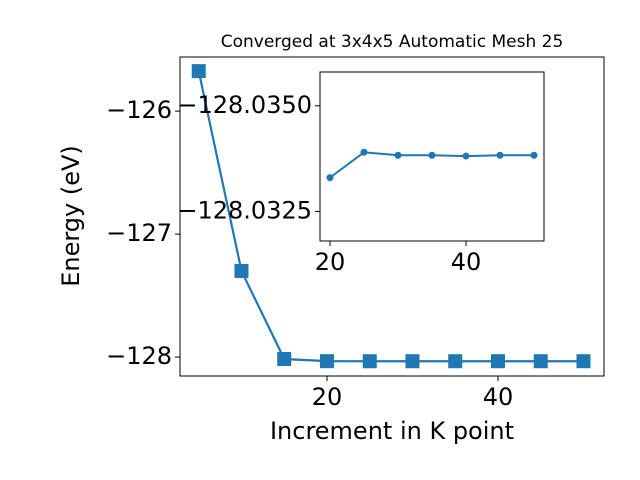 Image resolution: width=640 pixels, height=480 pixels. Describe the element at coordinates (139, 356) in the screenshot. I see `y-tick-label: −128` at that location.